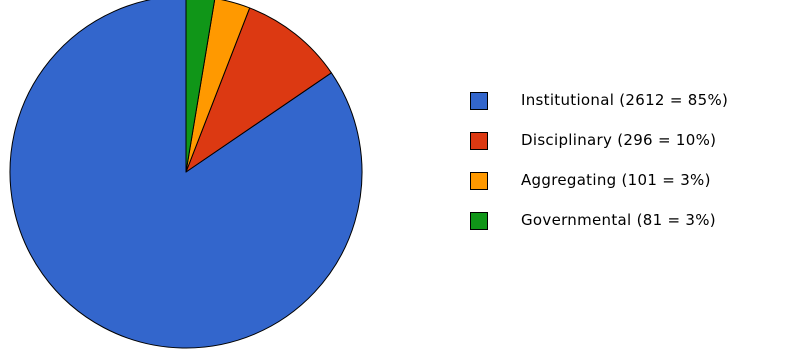 This screenshot has height=351, width=795. I want to click on legend-swatch-aggregating, so click(479, 181).